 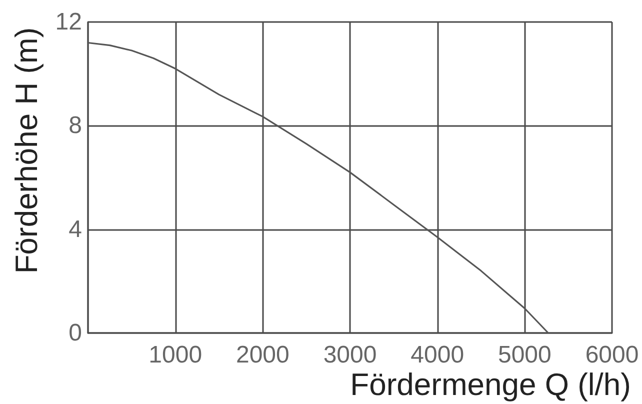 What do you see at coordinates (75, 126) in the screenshot?
I see `y-tick-label: 8` at bounding box center [75, 126].